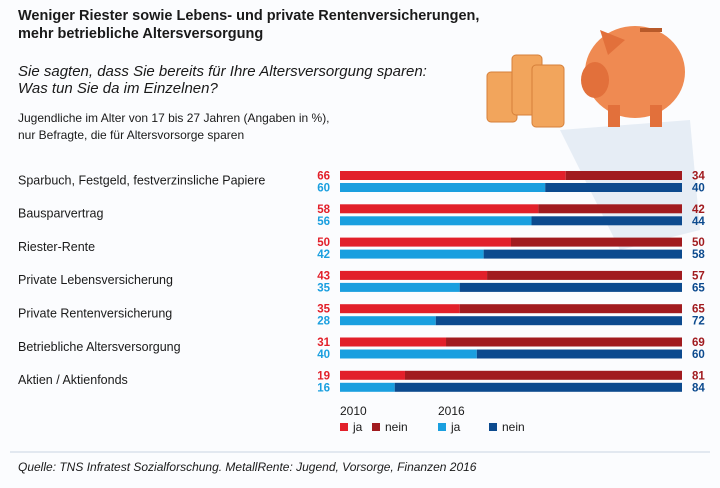 The width and height of the screenshot is (720, 488). What do you see at coordinates (698, 322) in the screenshot?
I see `value-label: 72` at bounding box center [698, 322].